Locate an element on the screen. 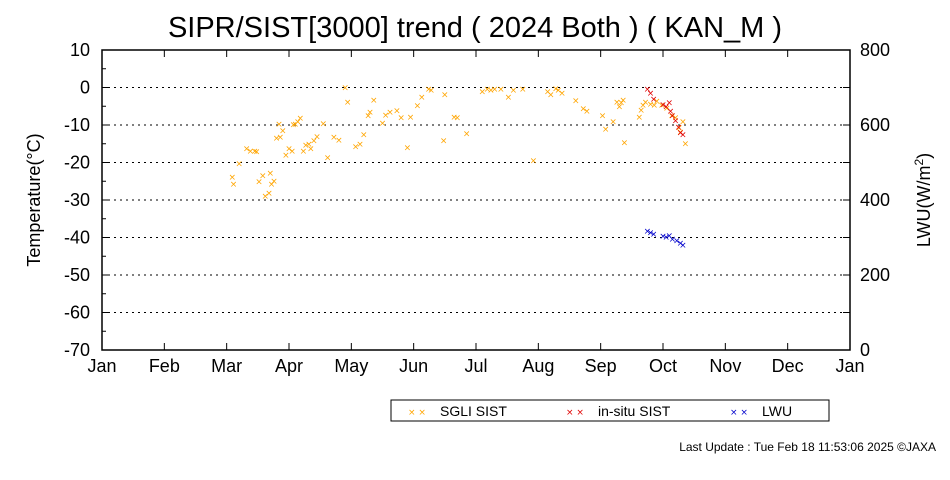  y-tick-label: -30 is located at coordinates (77, 200).